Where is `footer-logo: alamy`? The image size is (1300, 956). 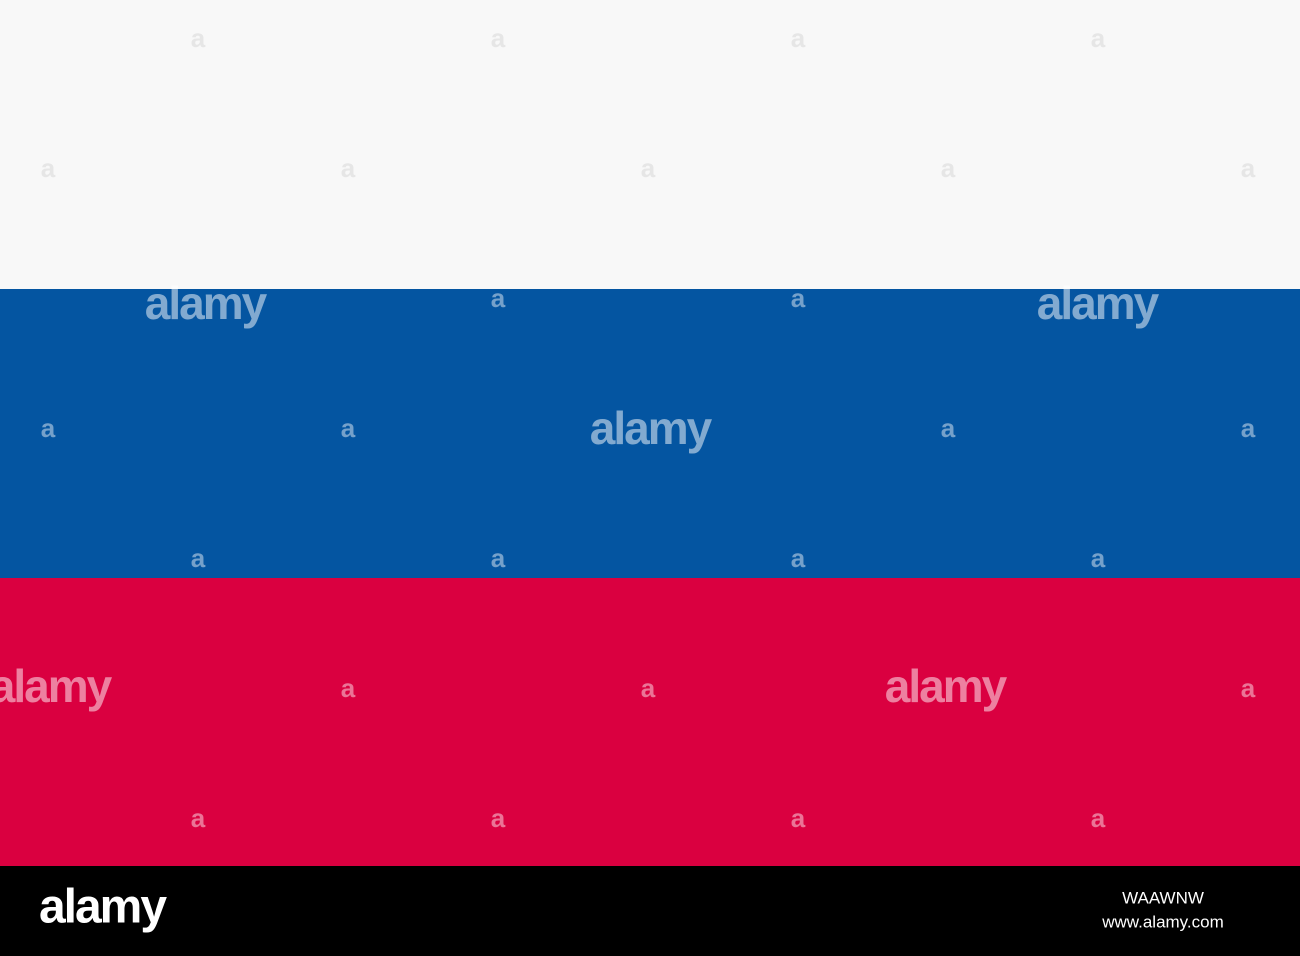
footer-logo: alamy is located at coordinates (103, 907).